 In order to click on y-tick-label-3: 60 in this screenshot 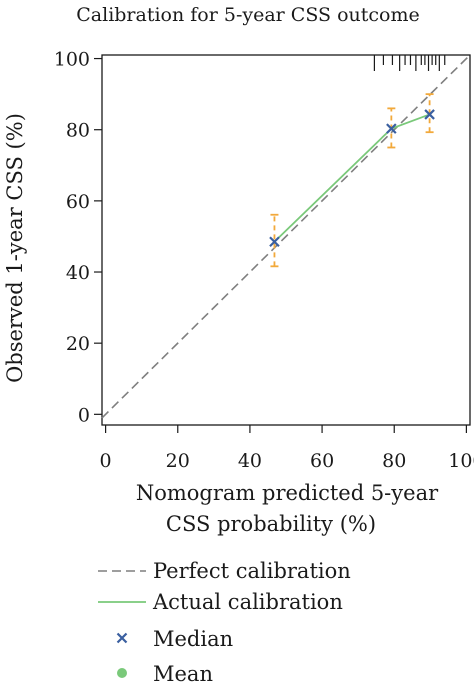, I will do `click(78, 202)`.